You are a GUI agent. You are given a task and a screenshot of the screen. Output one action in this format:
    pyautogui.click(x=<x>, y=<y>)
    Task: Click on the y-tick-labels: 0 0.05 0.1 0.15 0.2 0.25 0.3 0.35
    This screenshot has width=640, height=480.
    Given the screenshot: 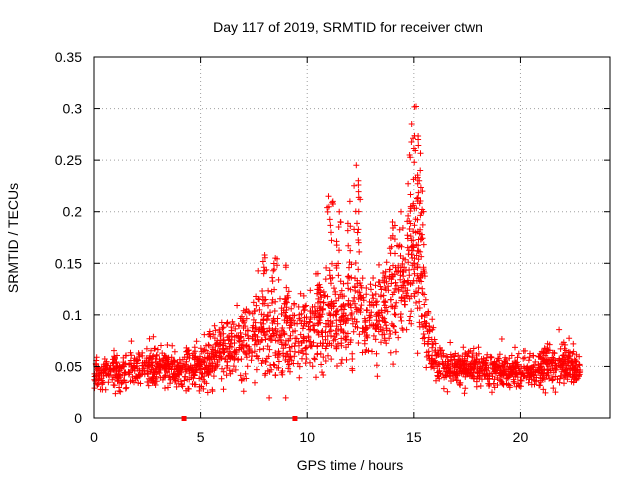 What is the action you would take?
    pyautogui.click(x=68, y=237)
    